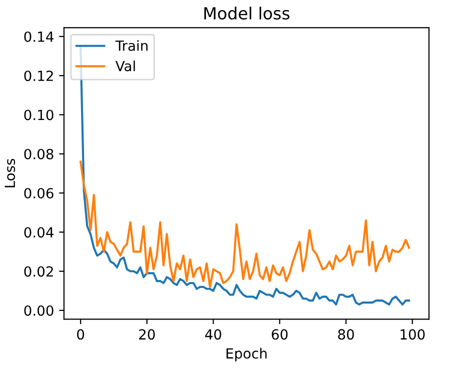 The height and width of the screenshot is (369, 474). Describe the element at coordinates (280, 334) in the screenshot. I see `x-tick-label: 60` at that location.